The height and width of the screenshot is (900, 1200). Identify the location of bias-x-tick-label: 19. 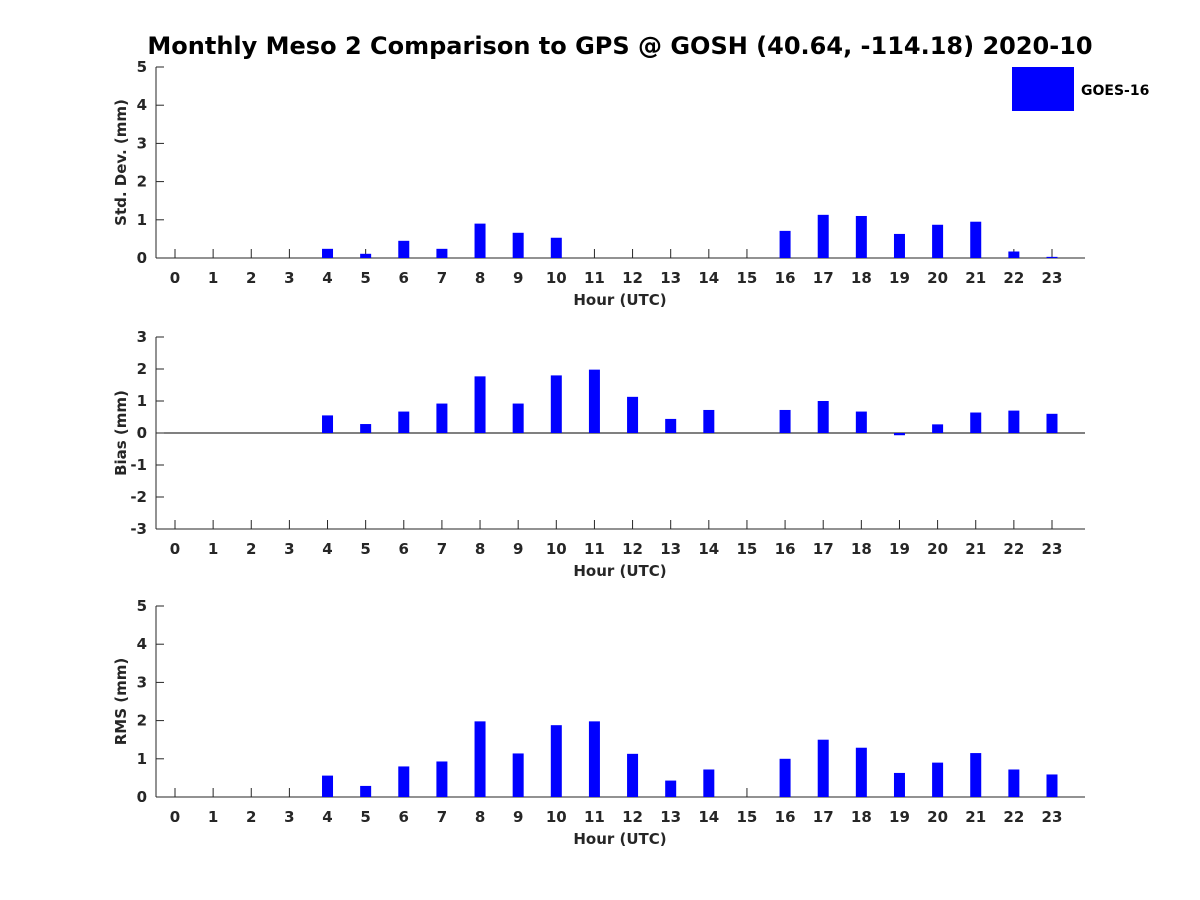
(899, 549).